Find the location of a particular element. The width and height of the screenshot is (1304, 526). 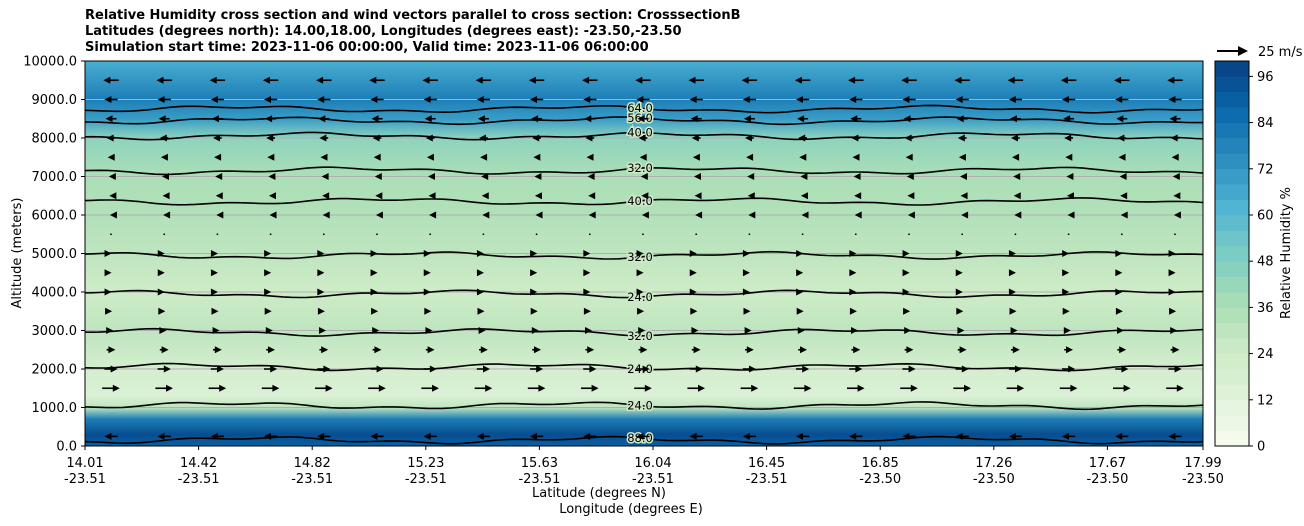

y-tick-label: 8000.0 is located at coordinates (55, 139).